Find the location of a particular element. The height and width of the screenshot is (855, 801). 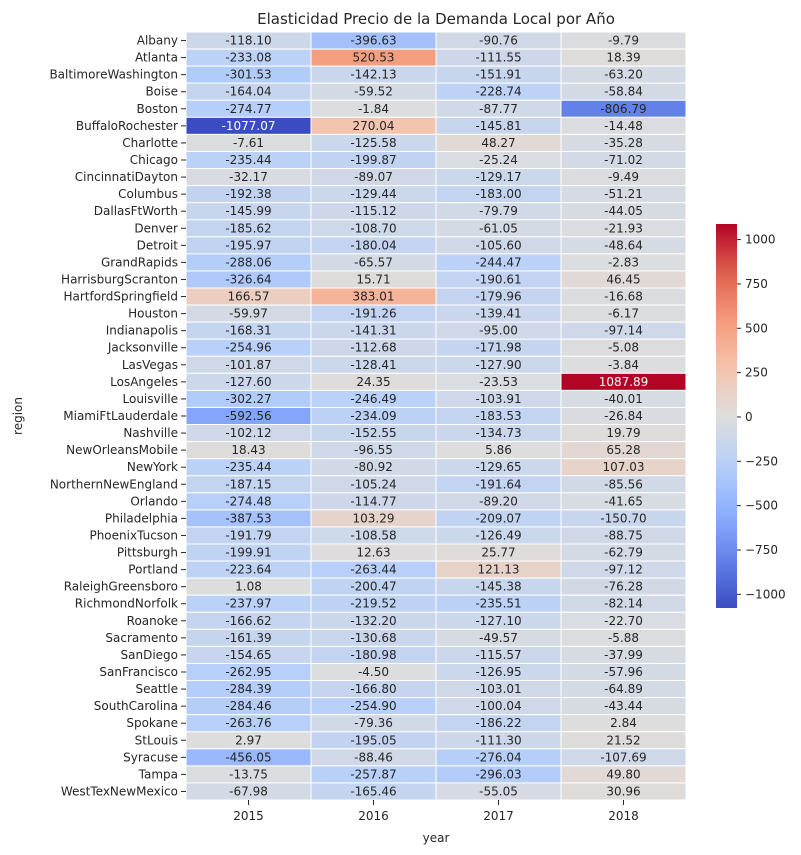

cell-value-label: -127.60 is located at coordinates (248, 382).